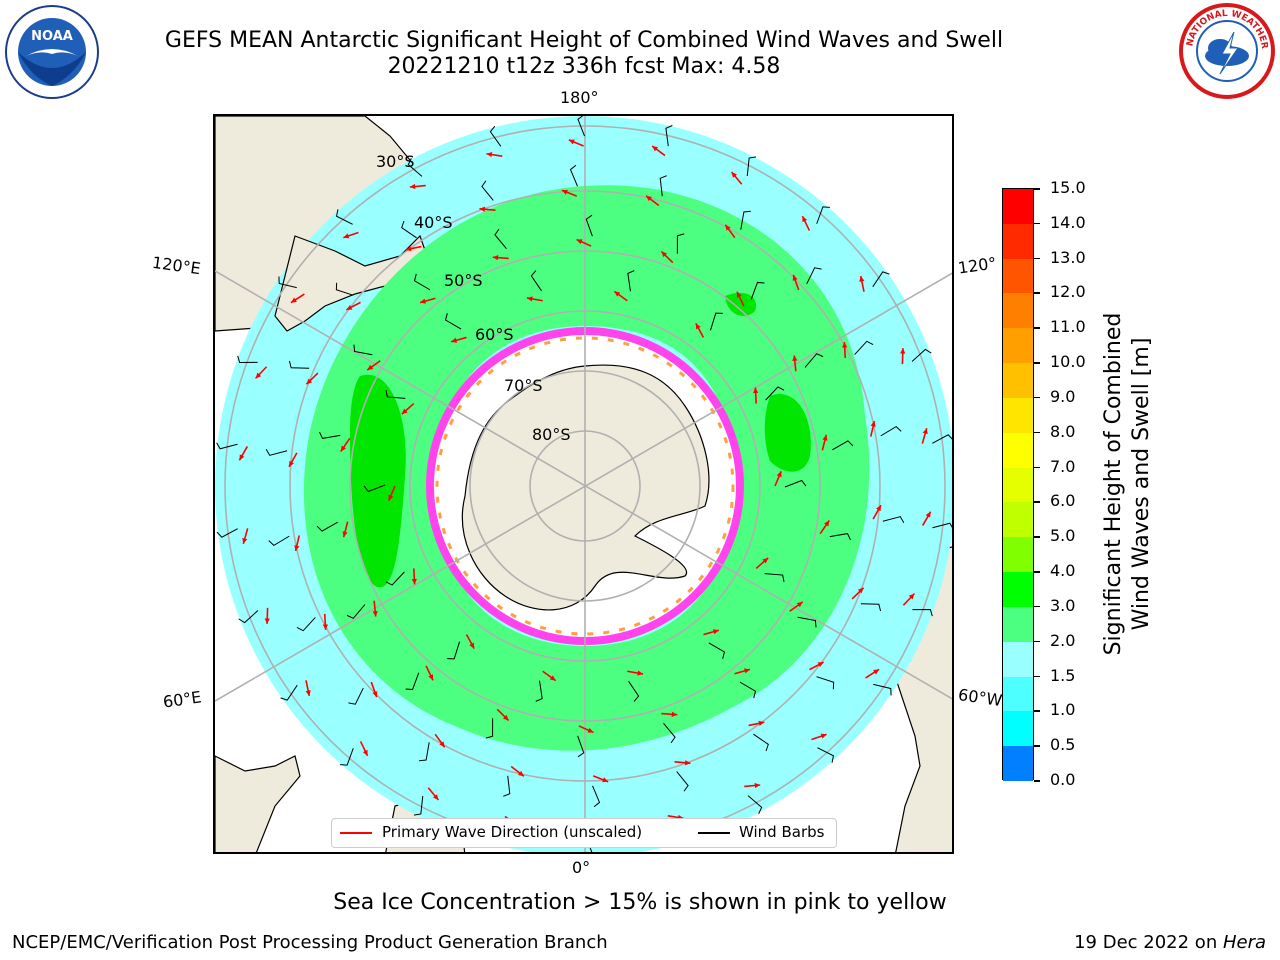  What do you see at coordinates (1068, 257) in the screenshot?
I see `colorbar-tick-label: 13.0` at bounding box center [1068, 257].